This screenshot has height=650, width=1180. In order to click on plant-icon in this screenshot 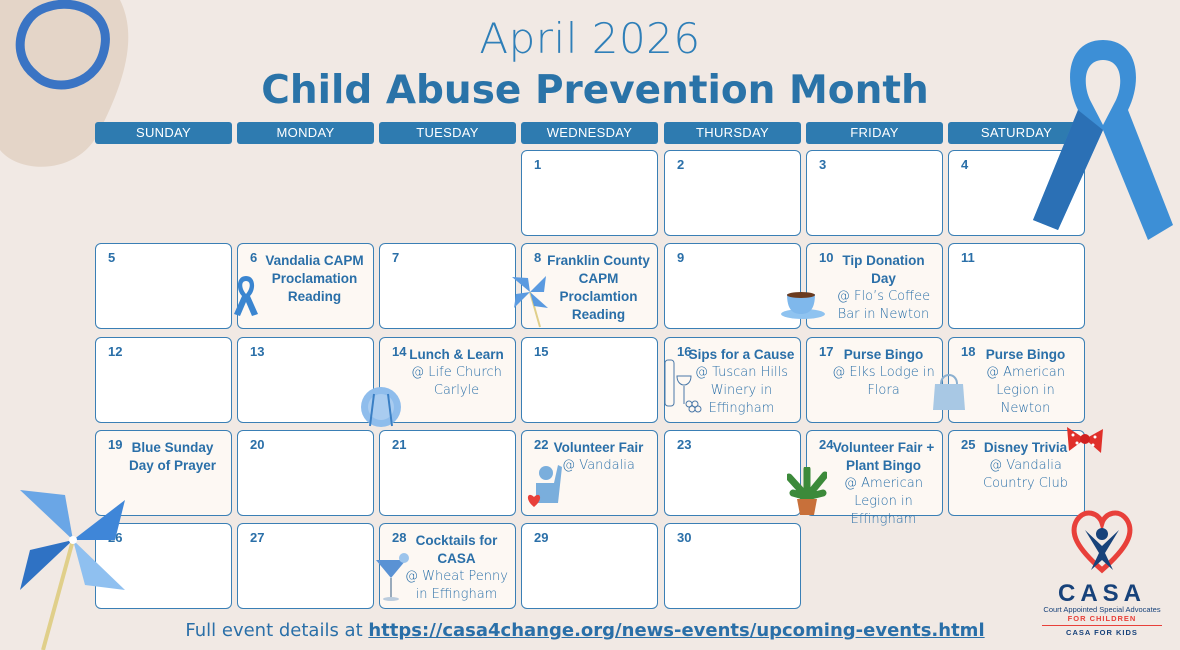, I will do `click(807, 491)`.